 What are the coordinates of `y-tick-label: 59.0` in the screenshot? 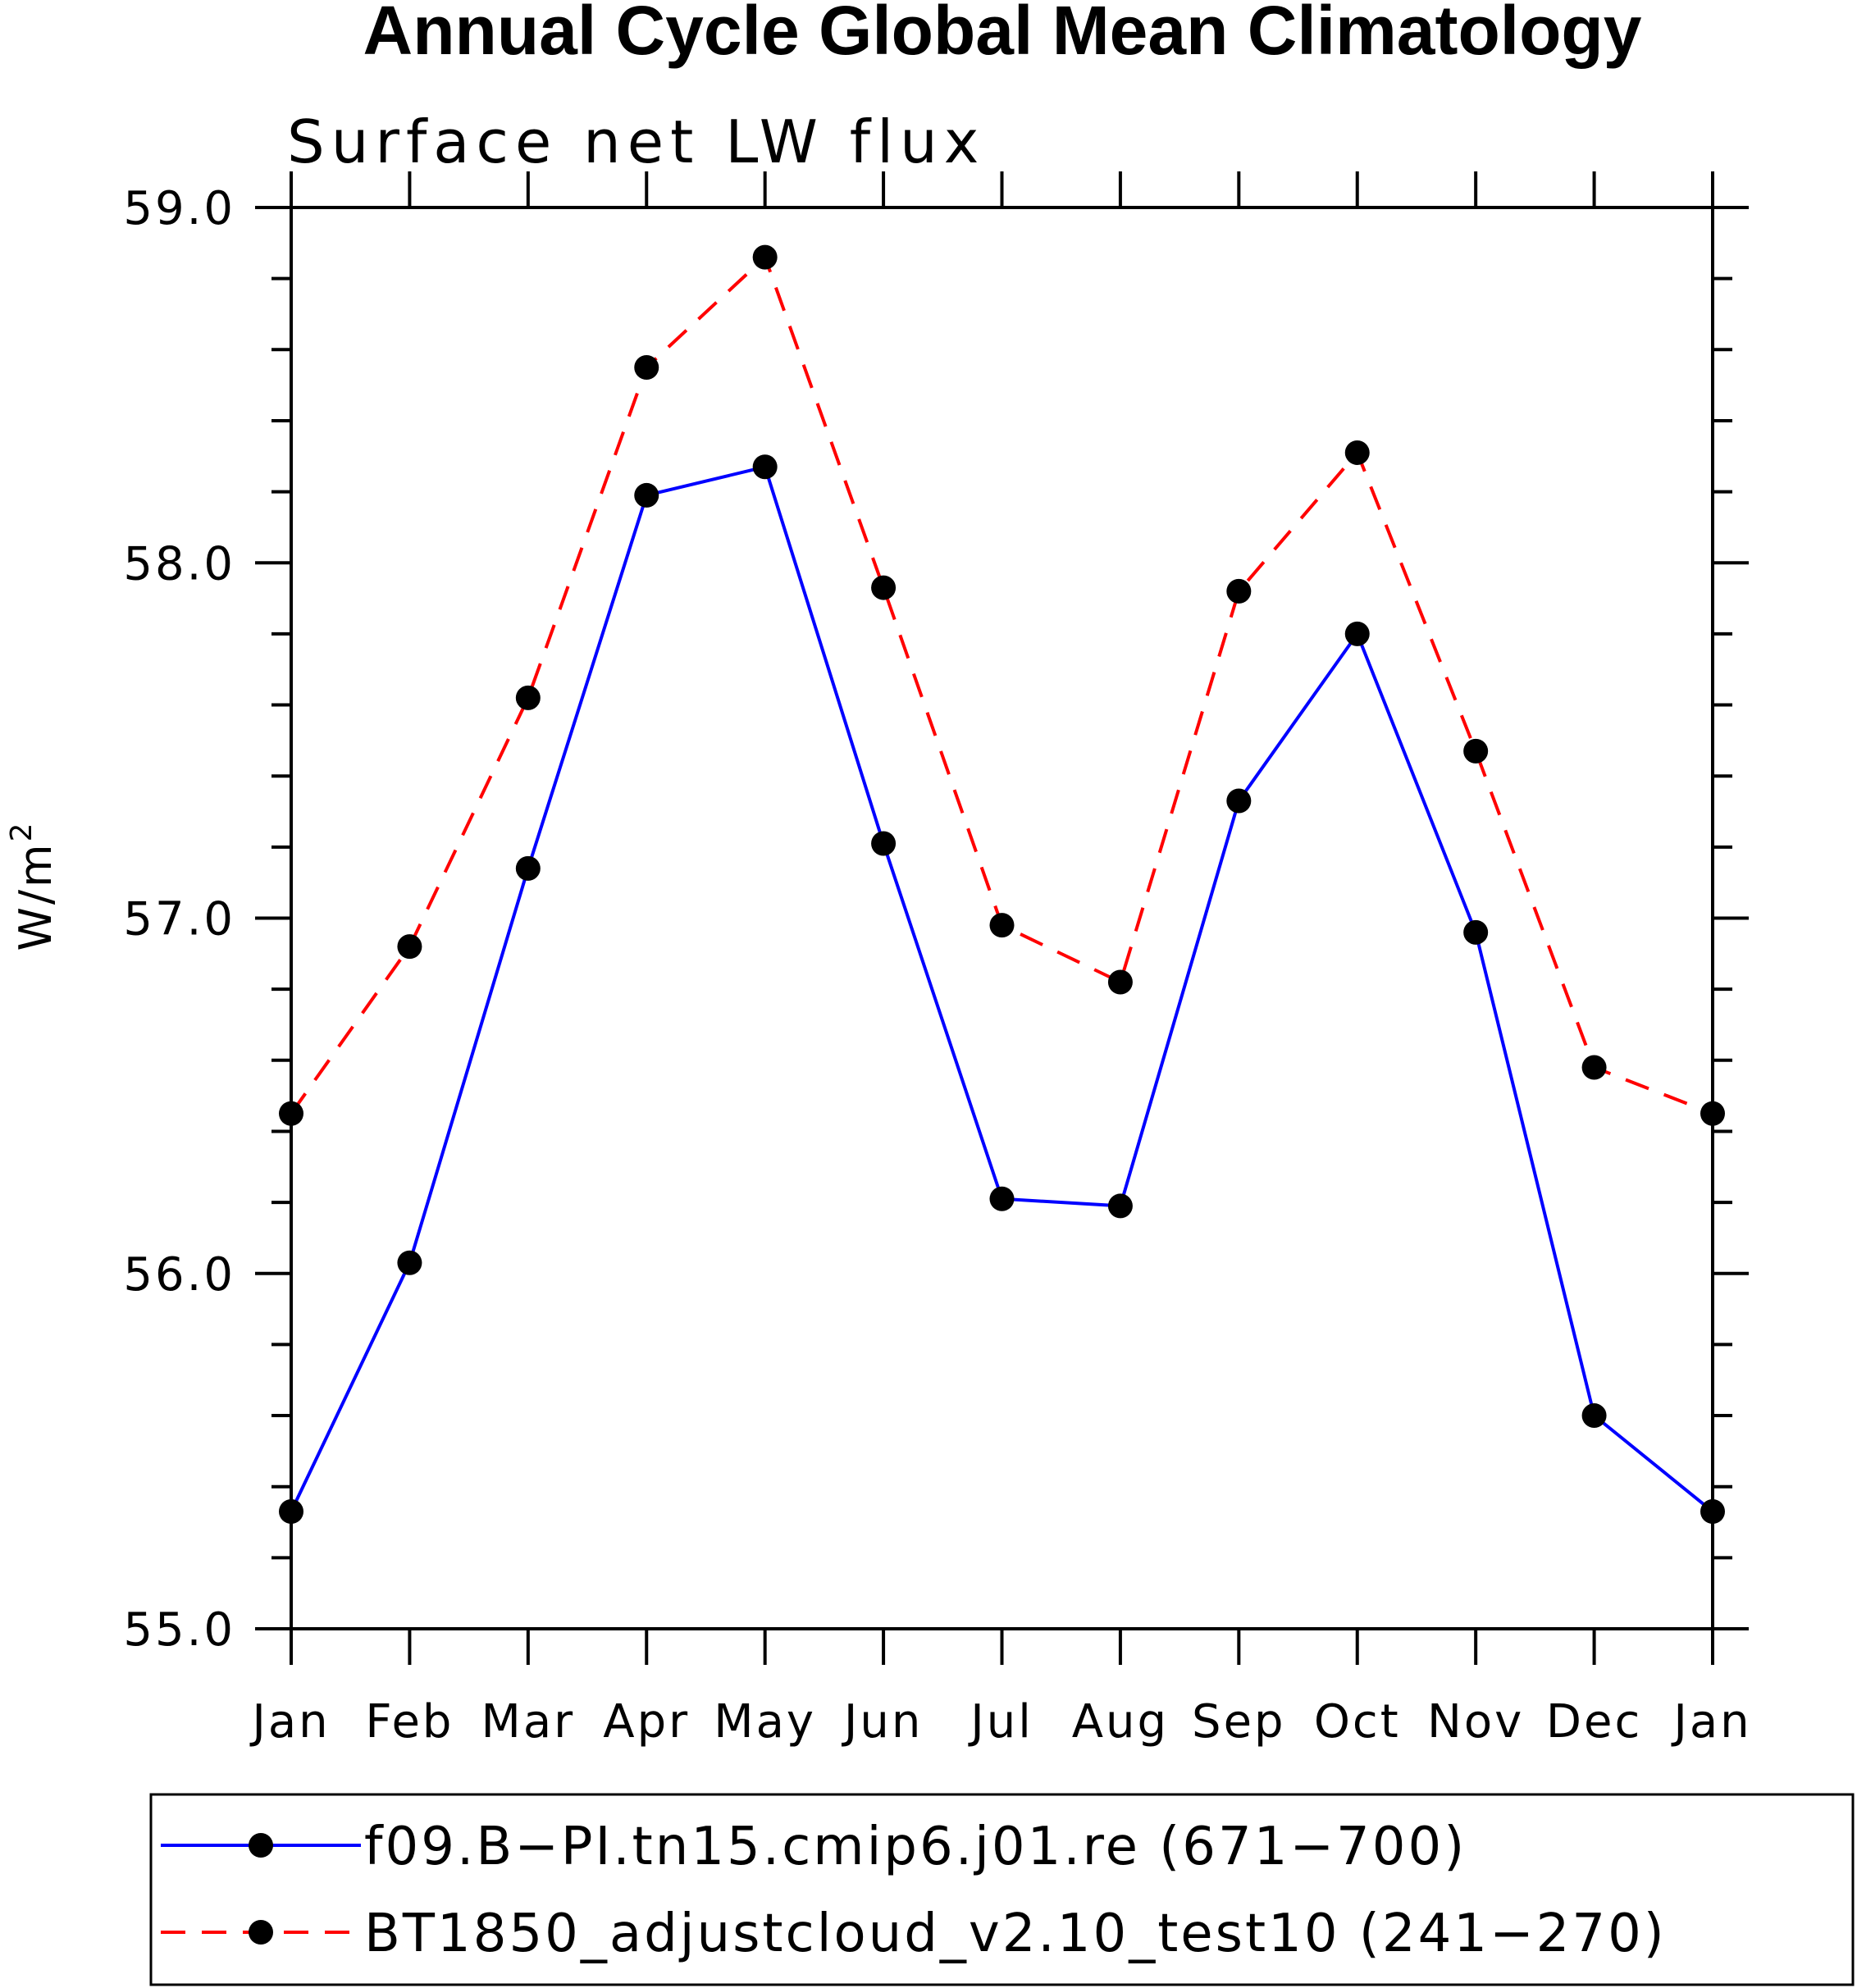 It's located at (179, 208).